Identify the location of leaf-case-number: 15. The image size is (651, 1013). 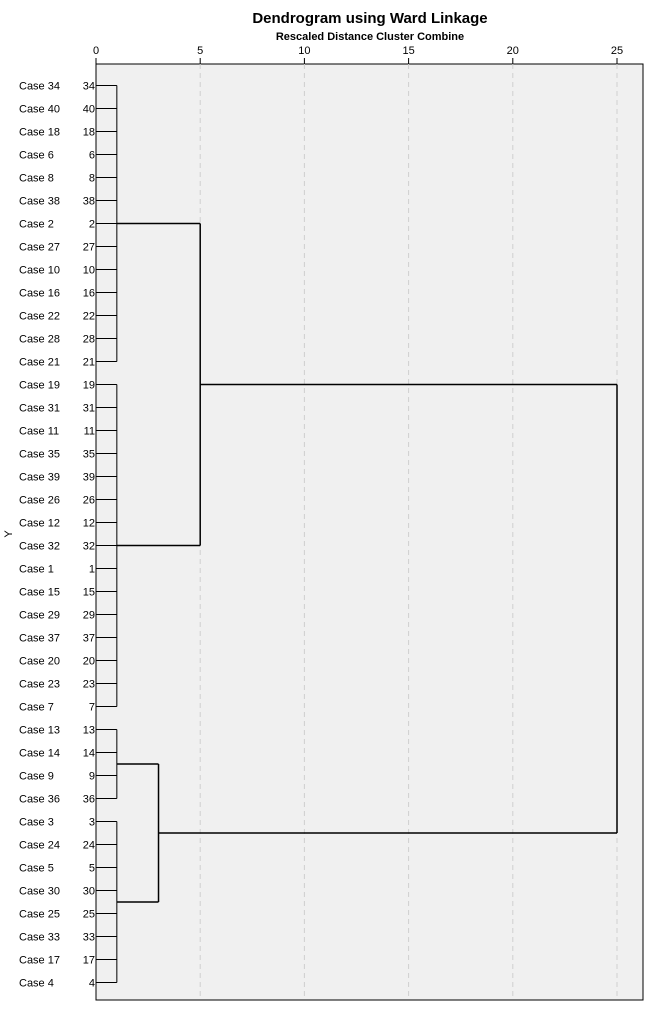
(89, 593).